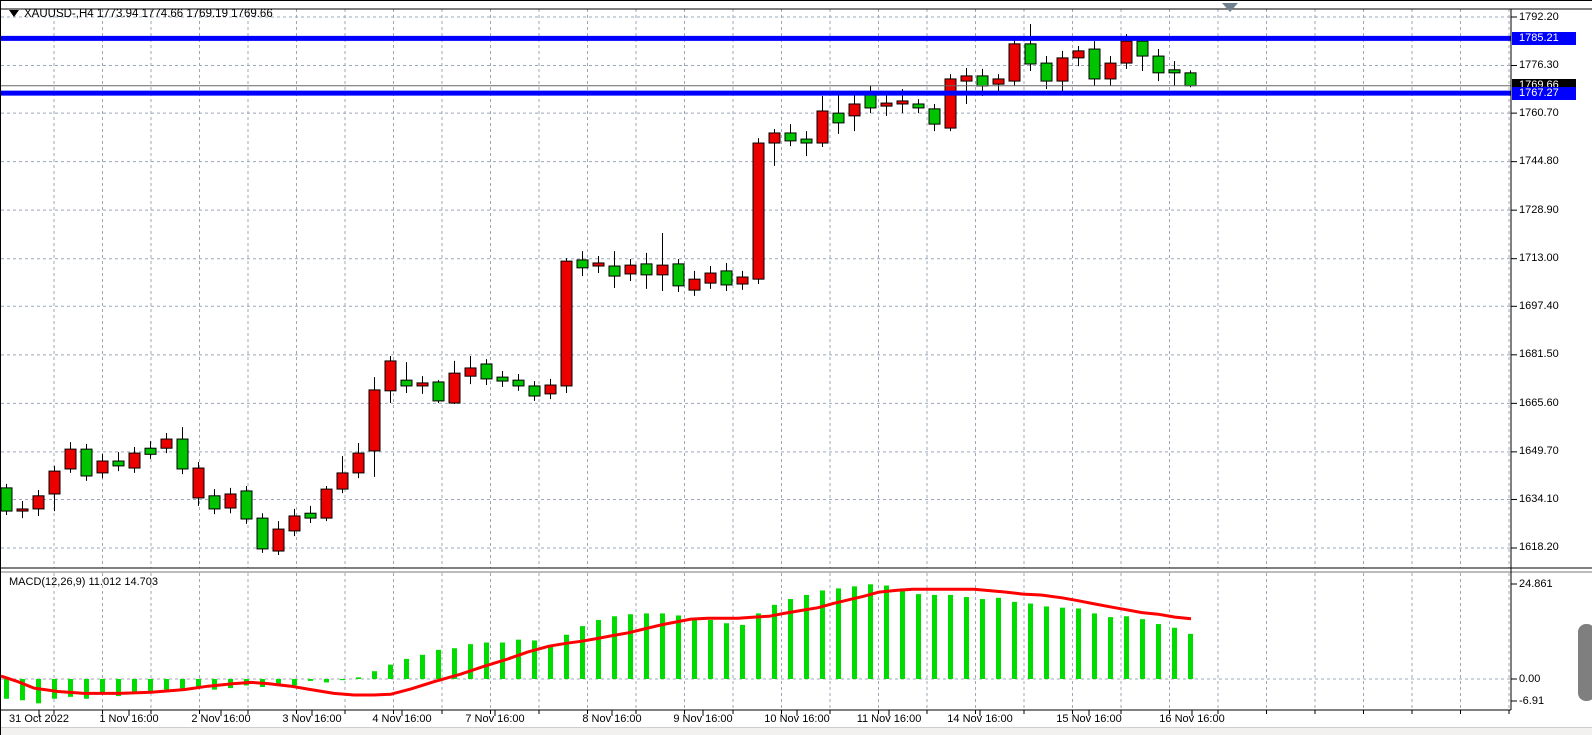 The height and width of the screenshot is (735, 1592). What do you see at coordinates (1230, 7) in the screenshot?
I see `chart-shift-marker-icon` at bounding box center [1230, 7].